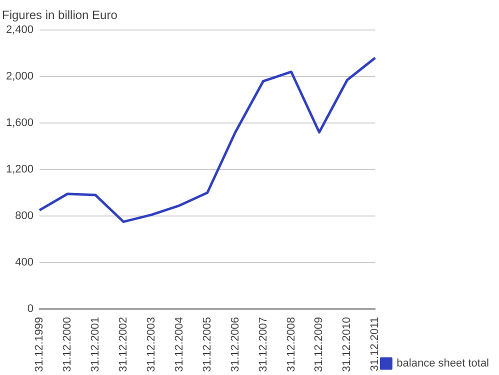 Image resolution: width=499 pixels, height=375 pixels. What do you see at coordinates (347, 344) in the screenshot?
I see `x-tick-label: 31.12.2010` at bounding box center [347, 344].